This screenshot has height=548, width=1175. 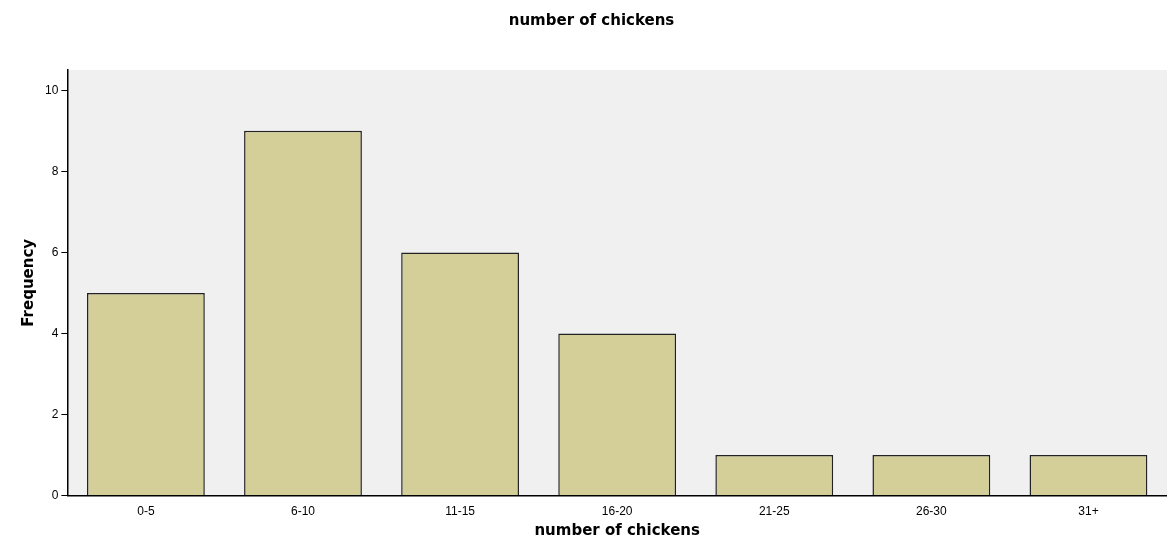 I want to click on y-tick-label: 6, so click(x=55, y=251).